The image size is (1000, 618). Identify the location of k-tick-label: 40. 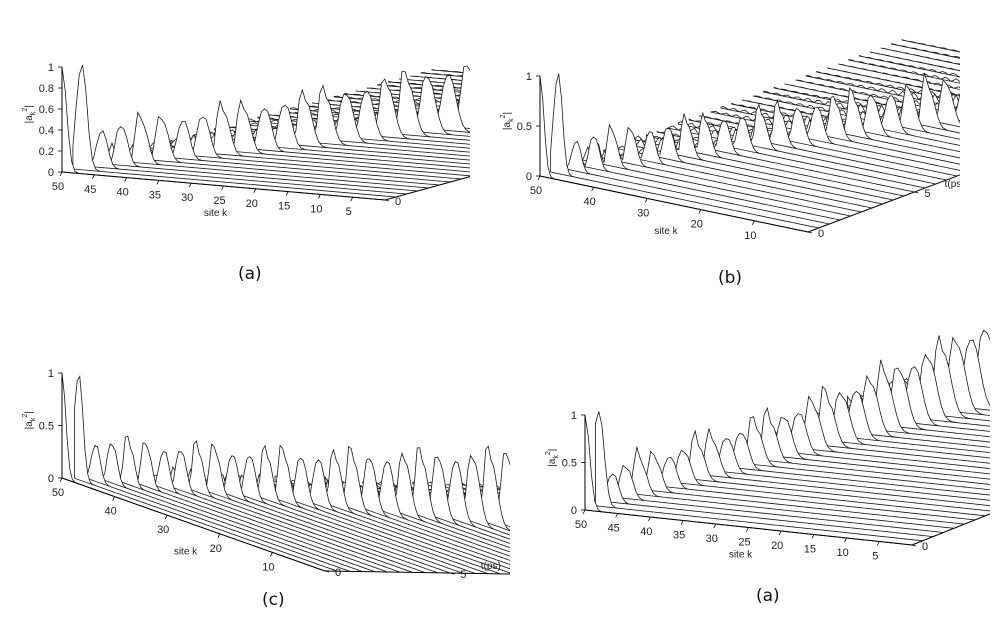
(110, 512).